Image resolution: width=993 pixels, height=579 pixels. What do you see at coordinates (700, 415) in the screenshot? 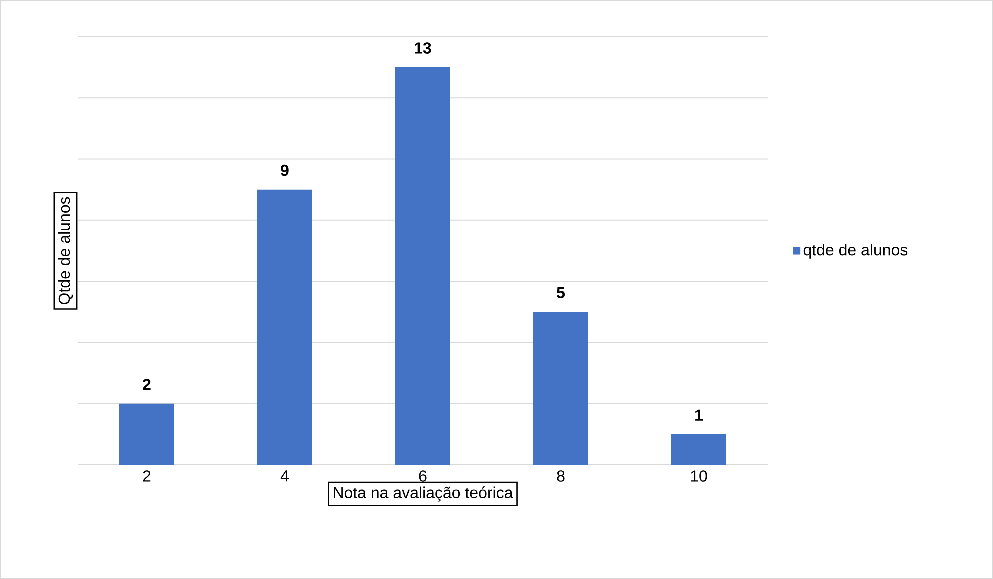
I see `data-label: 1` at bounding box center [700, 415].